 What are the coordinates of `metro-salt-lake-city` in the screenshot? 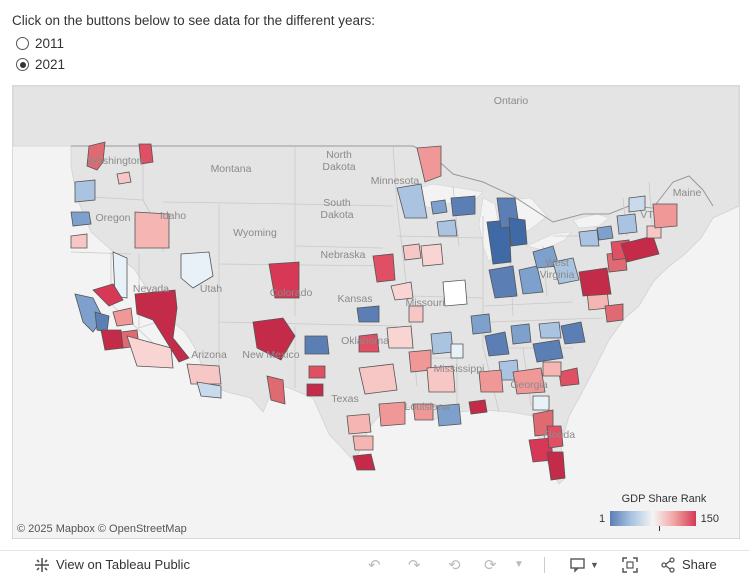 It's located at (197, 270).